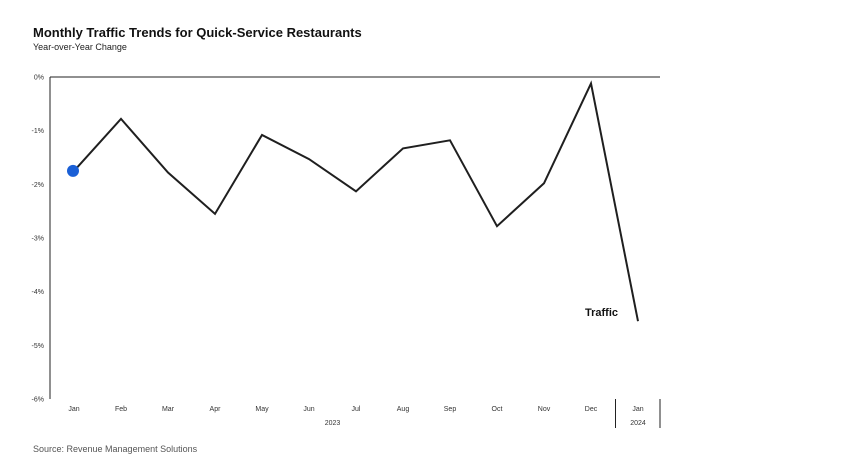  What do you see at coordinates (544, 409) in the screenshot?
I see `x-tick-label: Nov` at bounding box center [544, 409].